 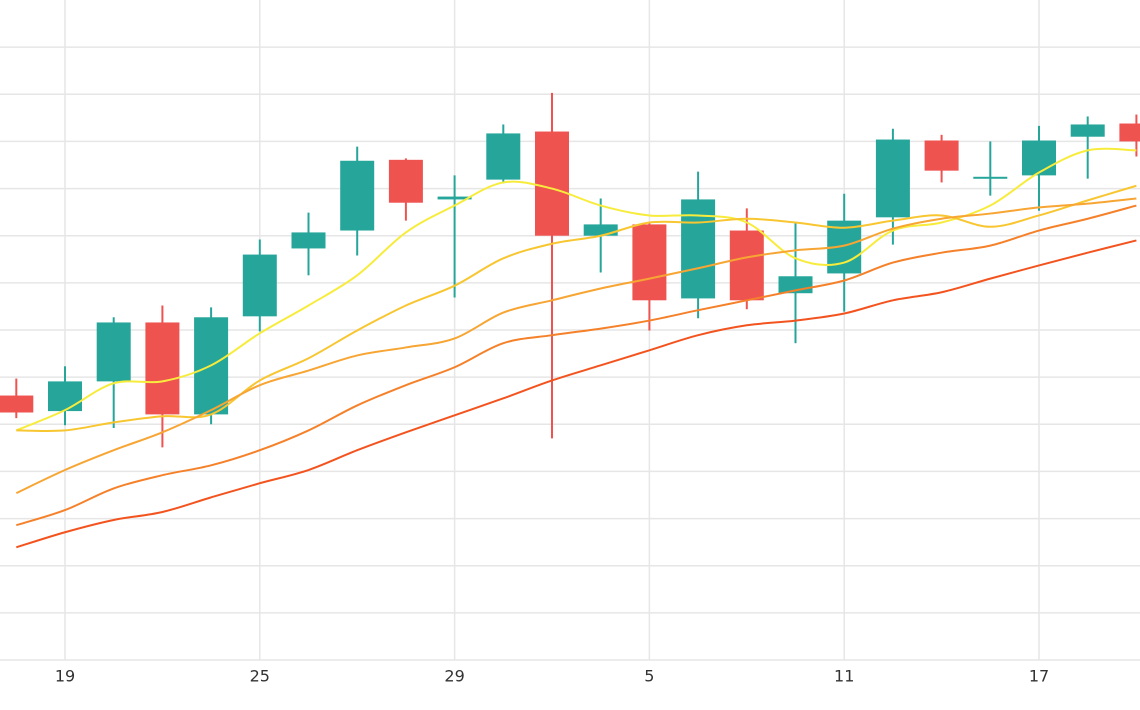 What do you see at coordinates (1039, 676) in the screenshot?
I see `x-tick-label: 17` at bounding box center [1039, 676].